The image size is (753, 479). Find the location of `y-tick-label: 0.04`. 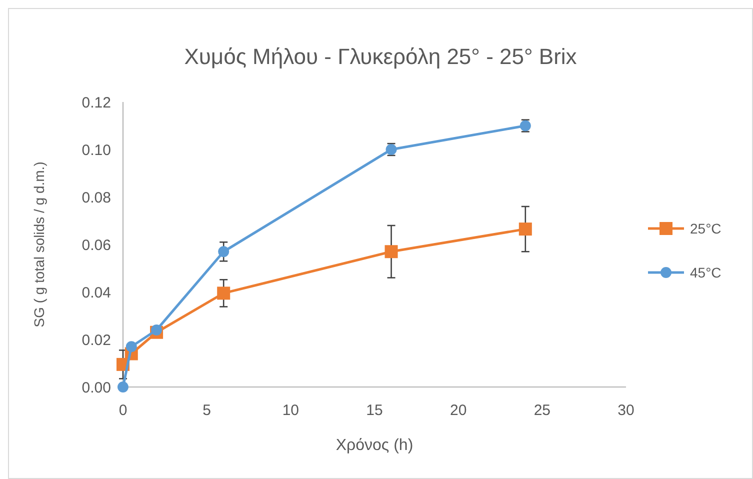

y-tick-label: 0.04 is located at coordinates (96, 293).